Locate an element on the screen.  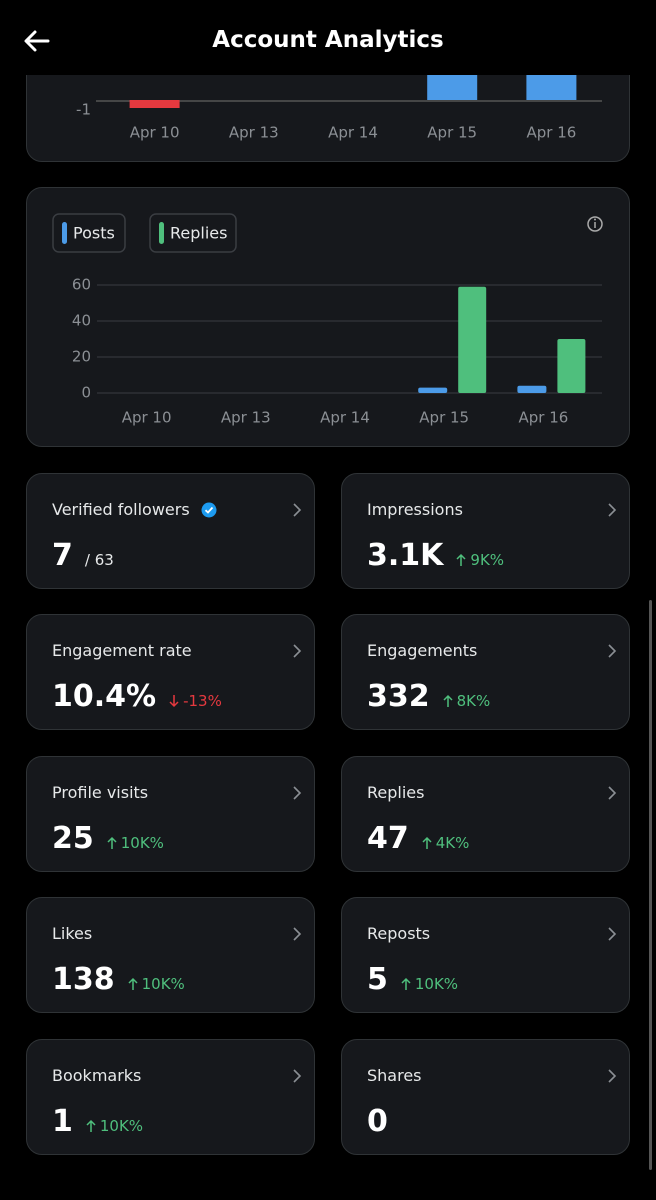
verified-icon is located at coordinates (209, 510).